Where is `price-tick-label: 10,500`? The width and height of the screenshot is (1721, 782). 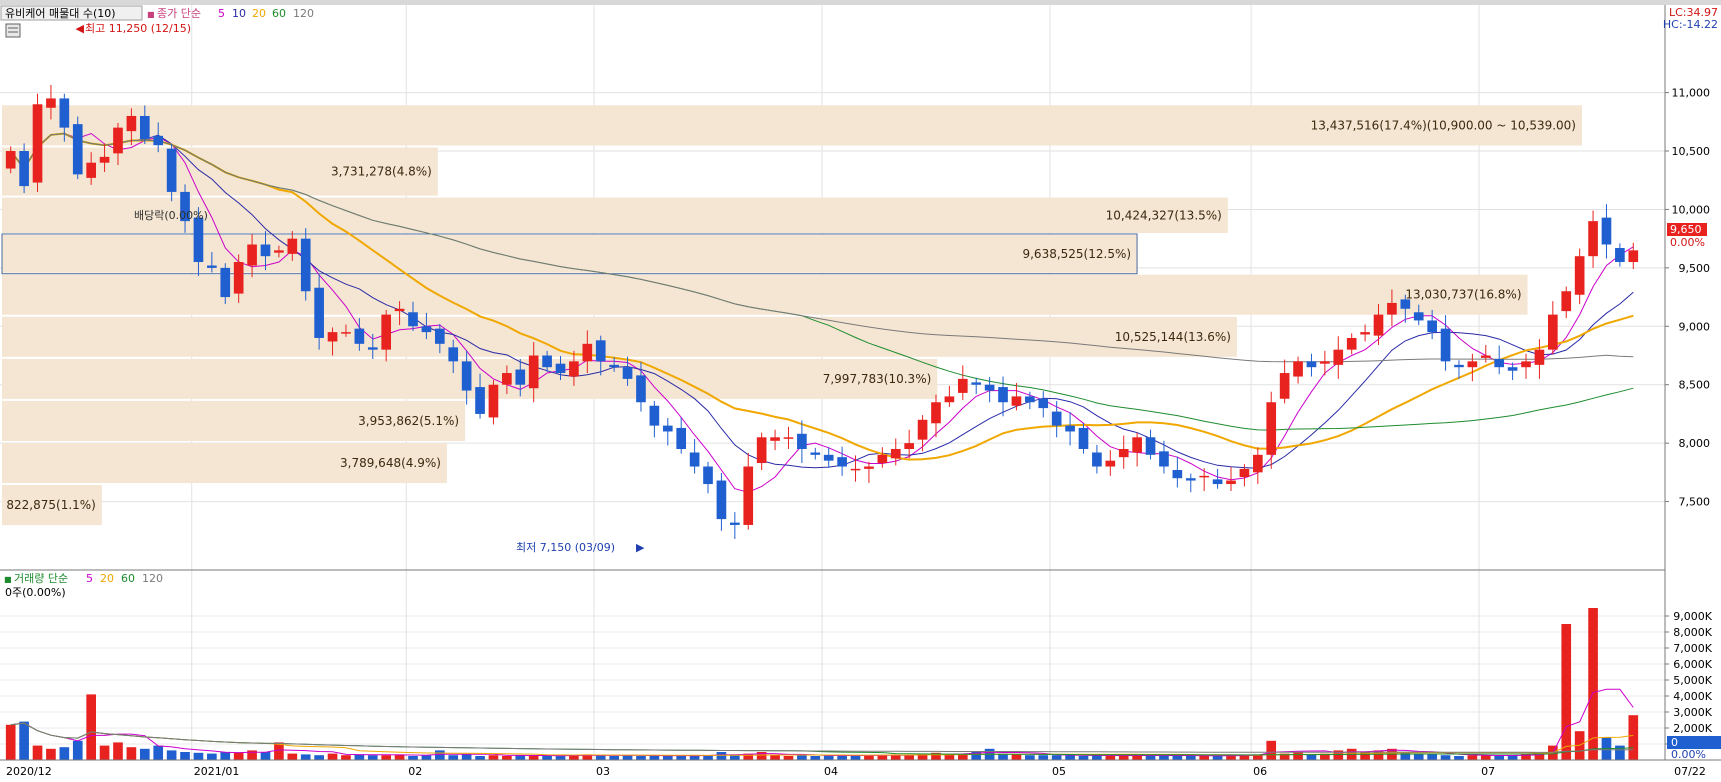 price-tick-label: 10,500 is located at coordinates (1691, 151).